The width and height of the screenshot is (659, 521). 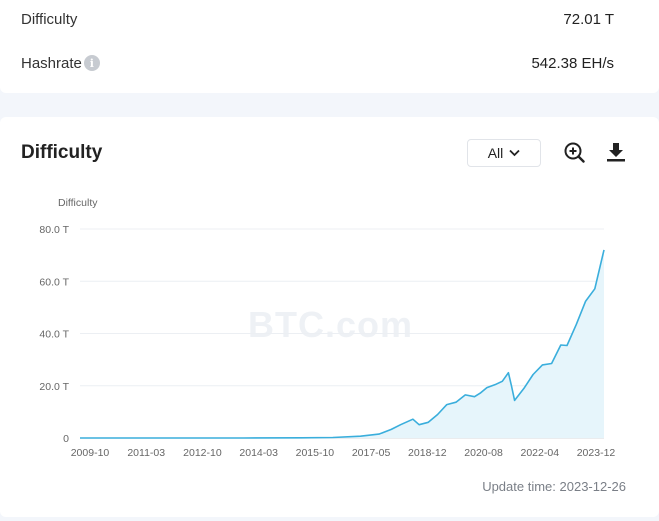 I want to click on chevron-down-icon, so click(x=514, y=153).